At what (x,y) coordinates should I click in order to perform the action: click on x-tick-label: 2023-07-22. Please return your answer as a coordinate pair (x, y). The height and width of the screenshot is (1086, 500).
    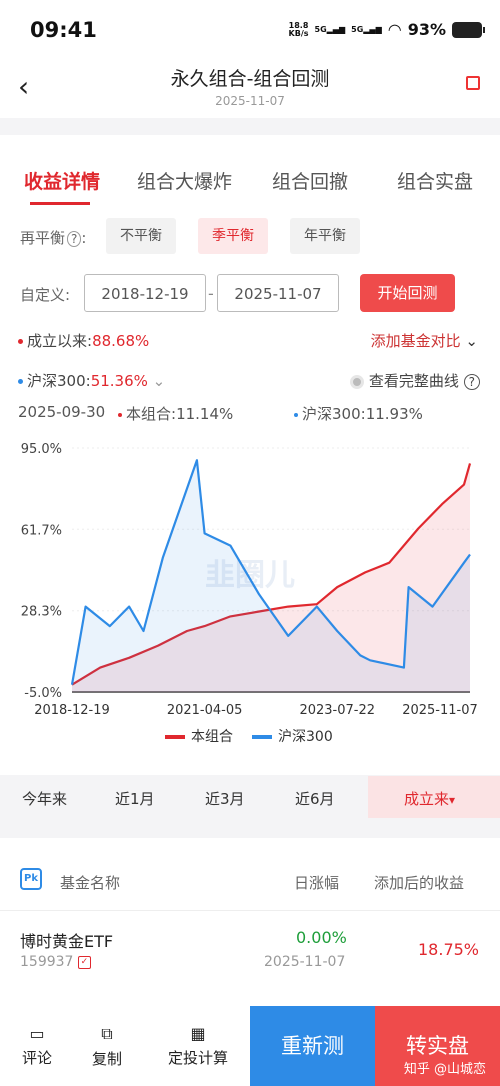
    Looking at the image, I should click on (337, 710).